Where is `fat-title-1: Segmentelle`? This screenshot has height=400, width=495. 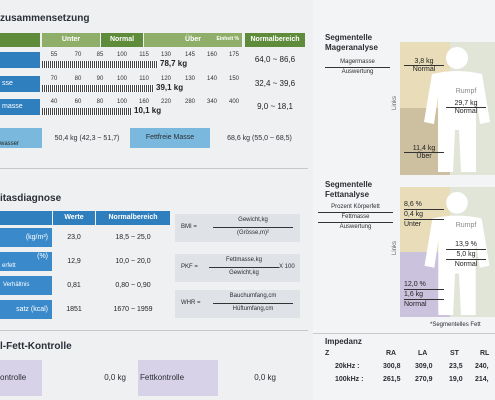
fat-title-1: Segmentelle is located at coordinates (349, 184).